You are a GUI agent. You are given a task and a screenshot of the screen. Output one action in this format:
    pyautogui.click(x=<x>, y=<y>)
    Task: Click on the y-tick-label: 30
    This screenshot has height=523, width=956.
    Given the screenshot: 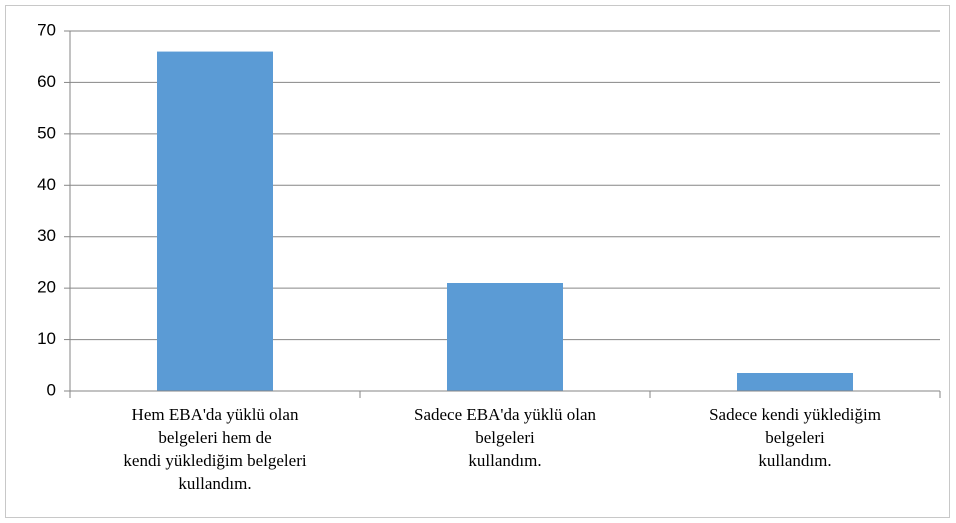 What is the action you would take?
    pyautogui.click(x=46, y=235)
    